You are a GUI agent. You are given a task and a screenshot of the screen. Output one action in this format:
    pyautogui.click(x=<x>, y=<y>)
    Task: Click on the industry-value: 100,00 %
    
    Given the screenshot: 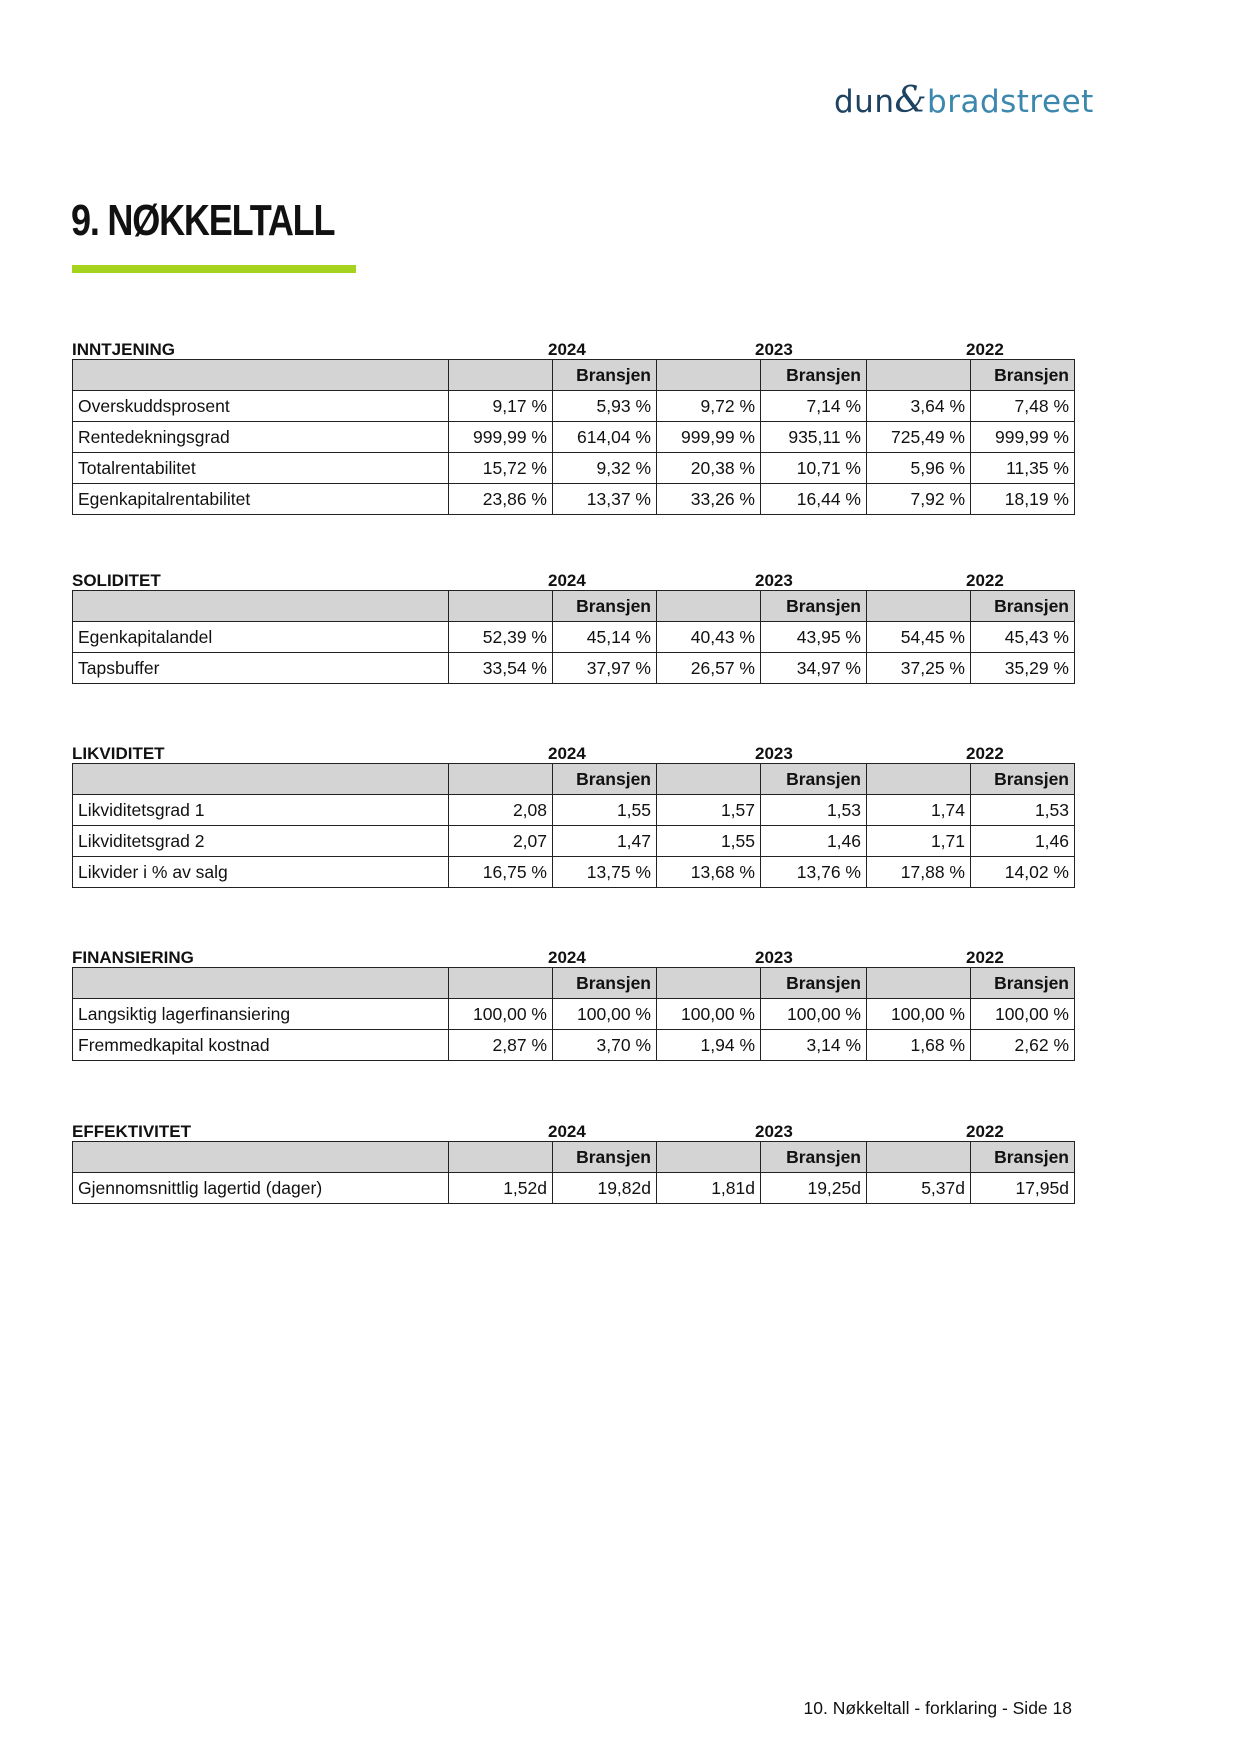 What is the action you would take?
    pyautogui.click(x=604, y=1014)
    